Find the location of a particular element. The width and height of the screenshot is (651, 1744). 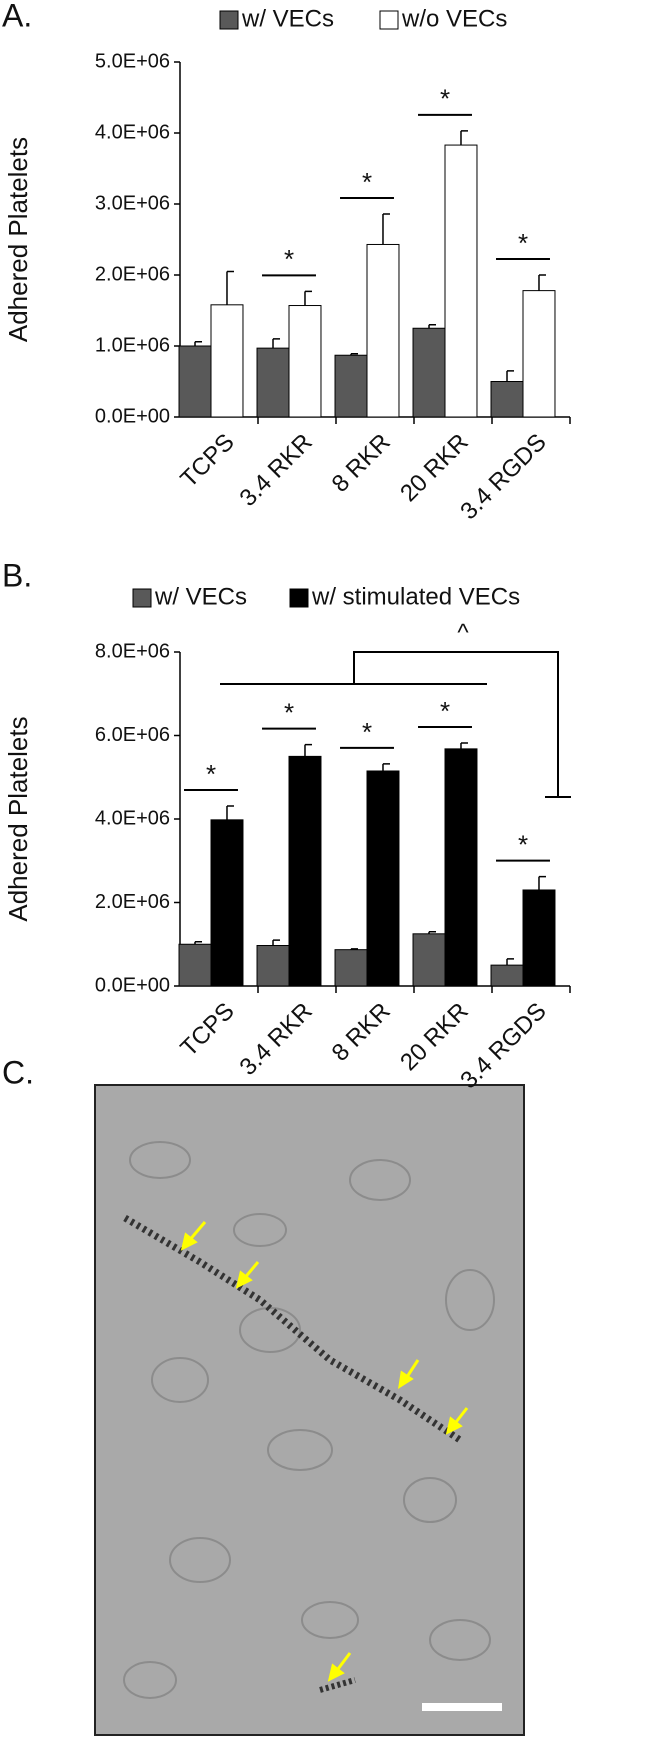

panel-label: C. is located at coordinates (18, 1072).